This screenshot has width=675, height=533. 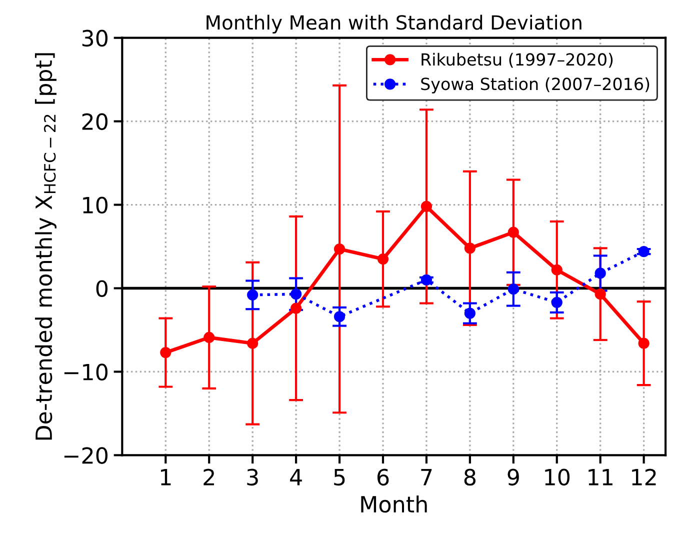 I want to click on y-tick-label: 20, so click(x=95, y=121).